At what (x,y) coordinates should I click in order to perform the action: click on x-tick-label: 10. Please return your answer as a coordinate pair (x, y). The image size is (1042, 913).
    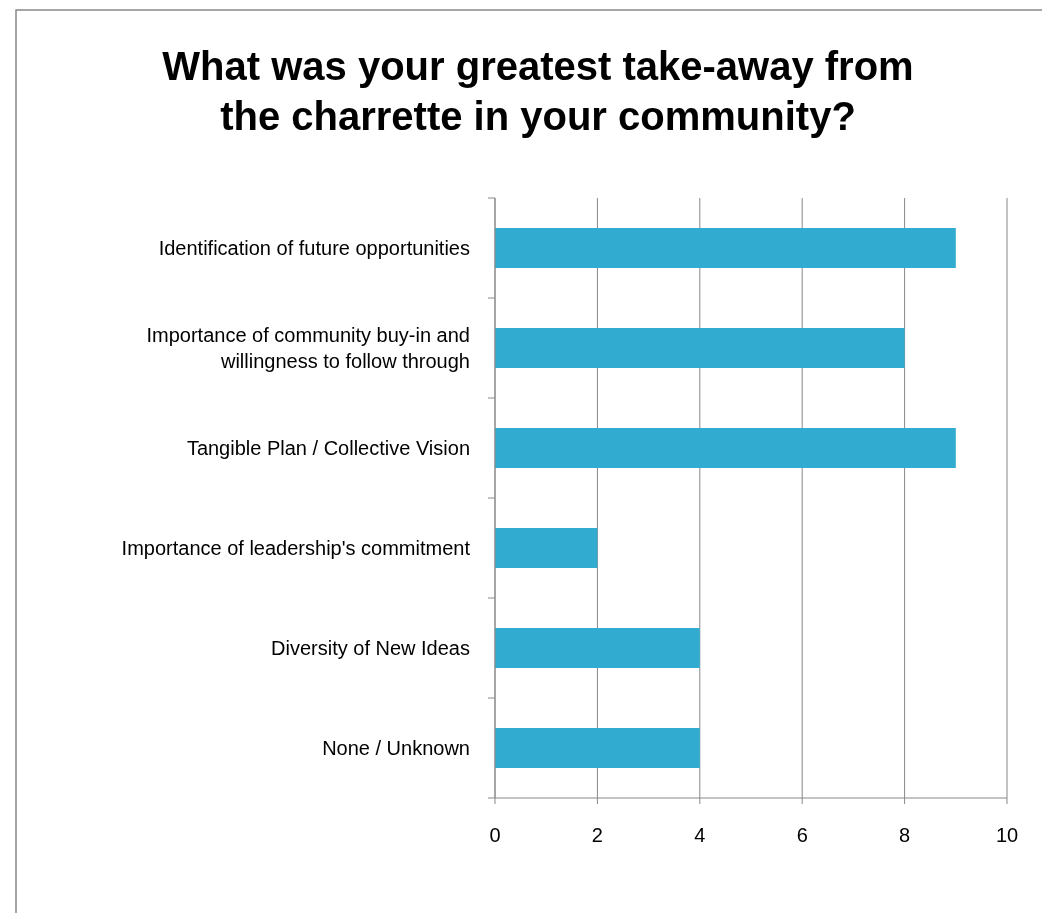
    Looking at the image, I should click on (1007, 835).